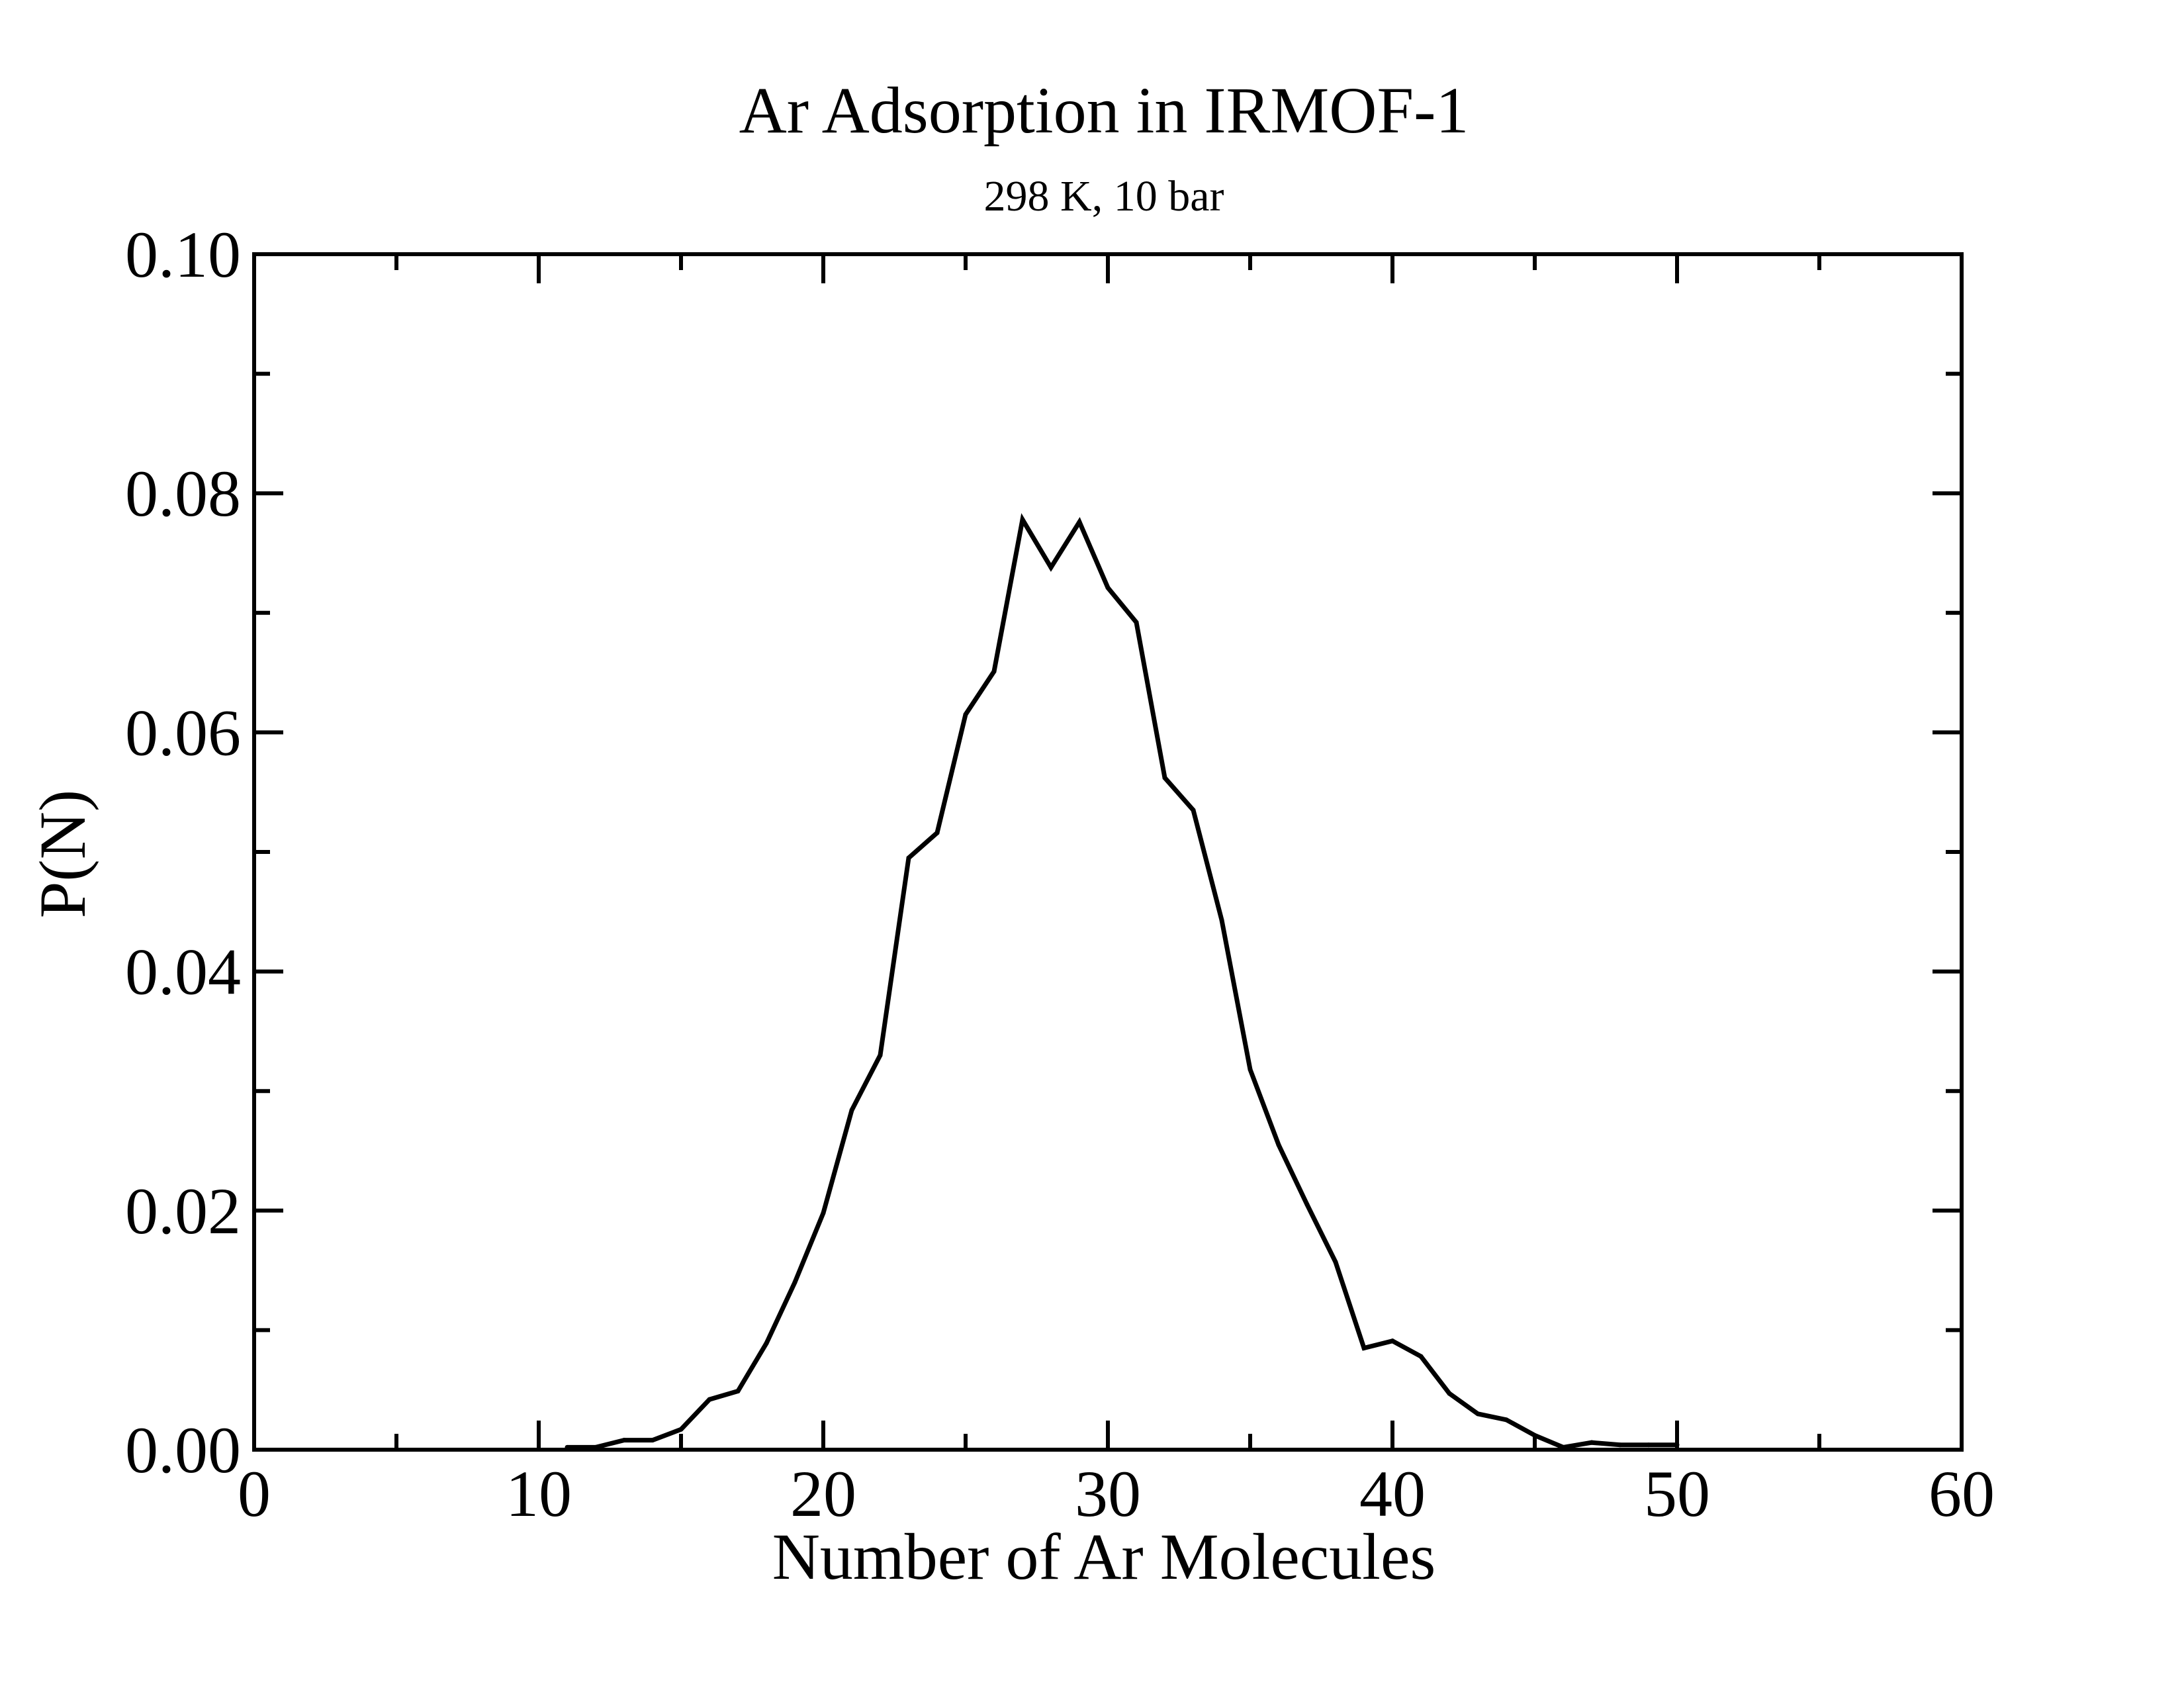  I want to click on y-axis-label: P(N), so click(62, 854).